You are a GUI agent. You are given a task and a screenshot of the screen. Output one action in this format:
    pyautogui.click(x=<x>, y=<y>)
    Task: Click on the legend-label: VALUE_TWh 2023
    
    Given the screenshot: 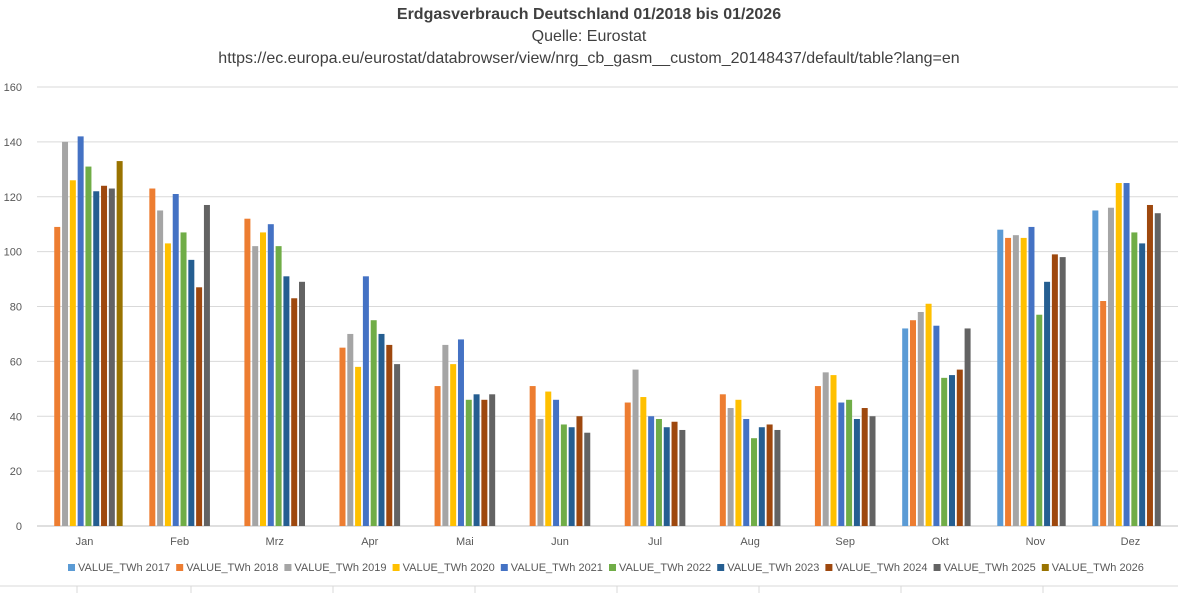 What is the action you would take?
    pyautogui.click(x=773, y=568)
    